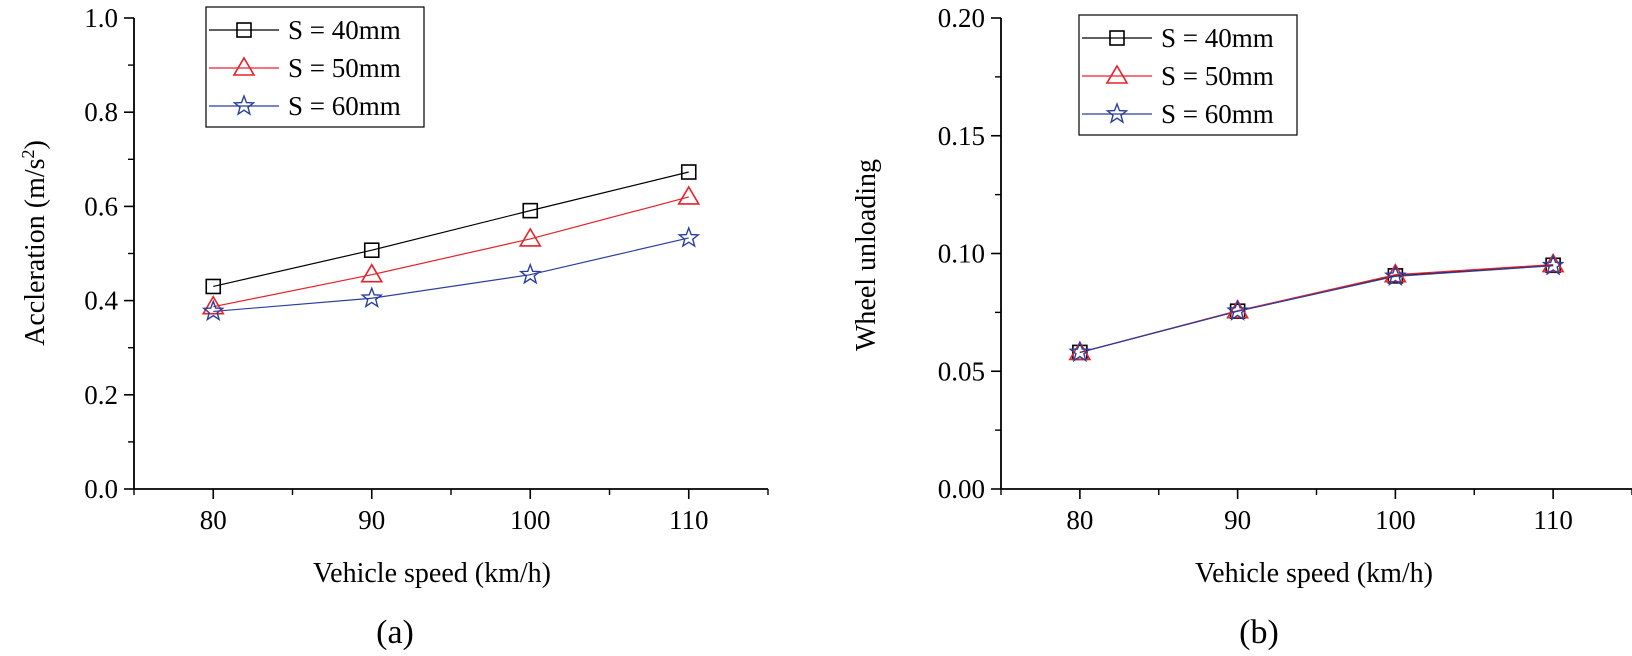 The height and width of the screenshot is (656, 1632). Describe the element at coordinates (451, 275) in the screenshot. I see `acceleration-series-line-s60` at that location.